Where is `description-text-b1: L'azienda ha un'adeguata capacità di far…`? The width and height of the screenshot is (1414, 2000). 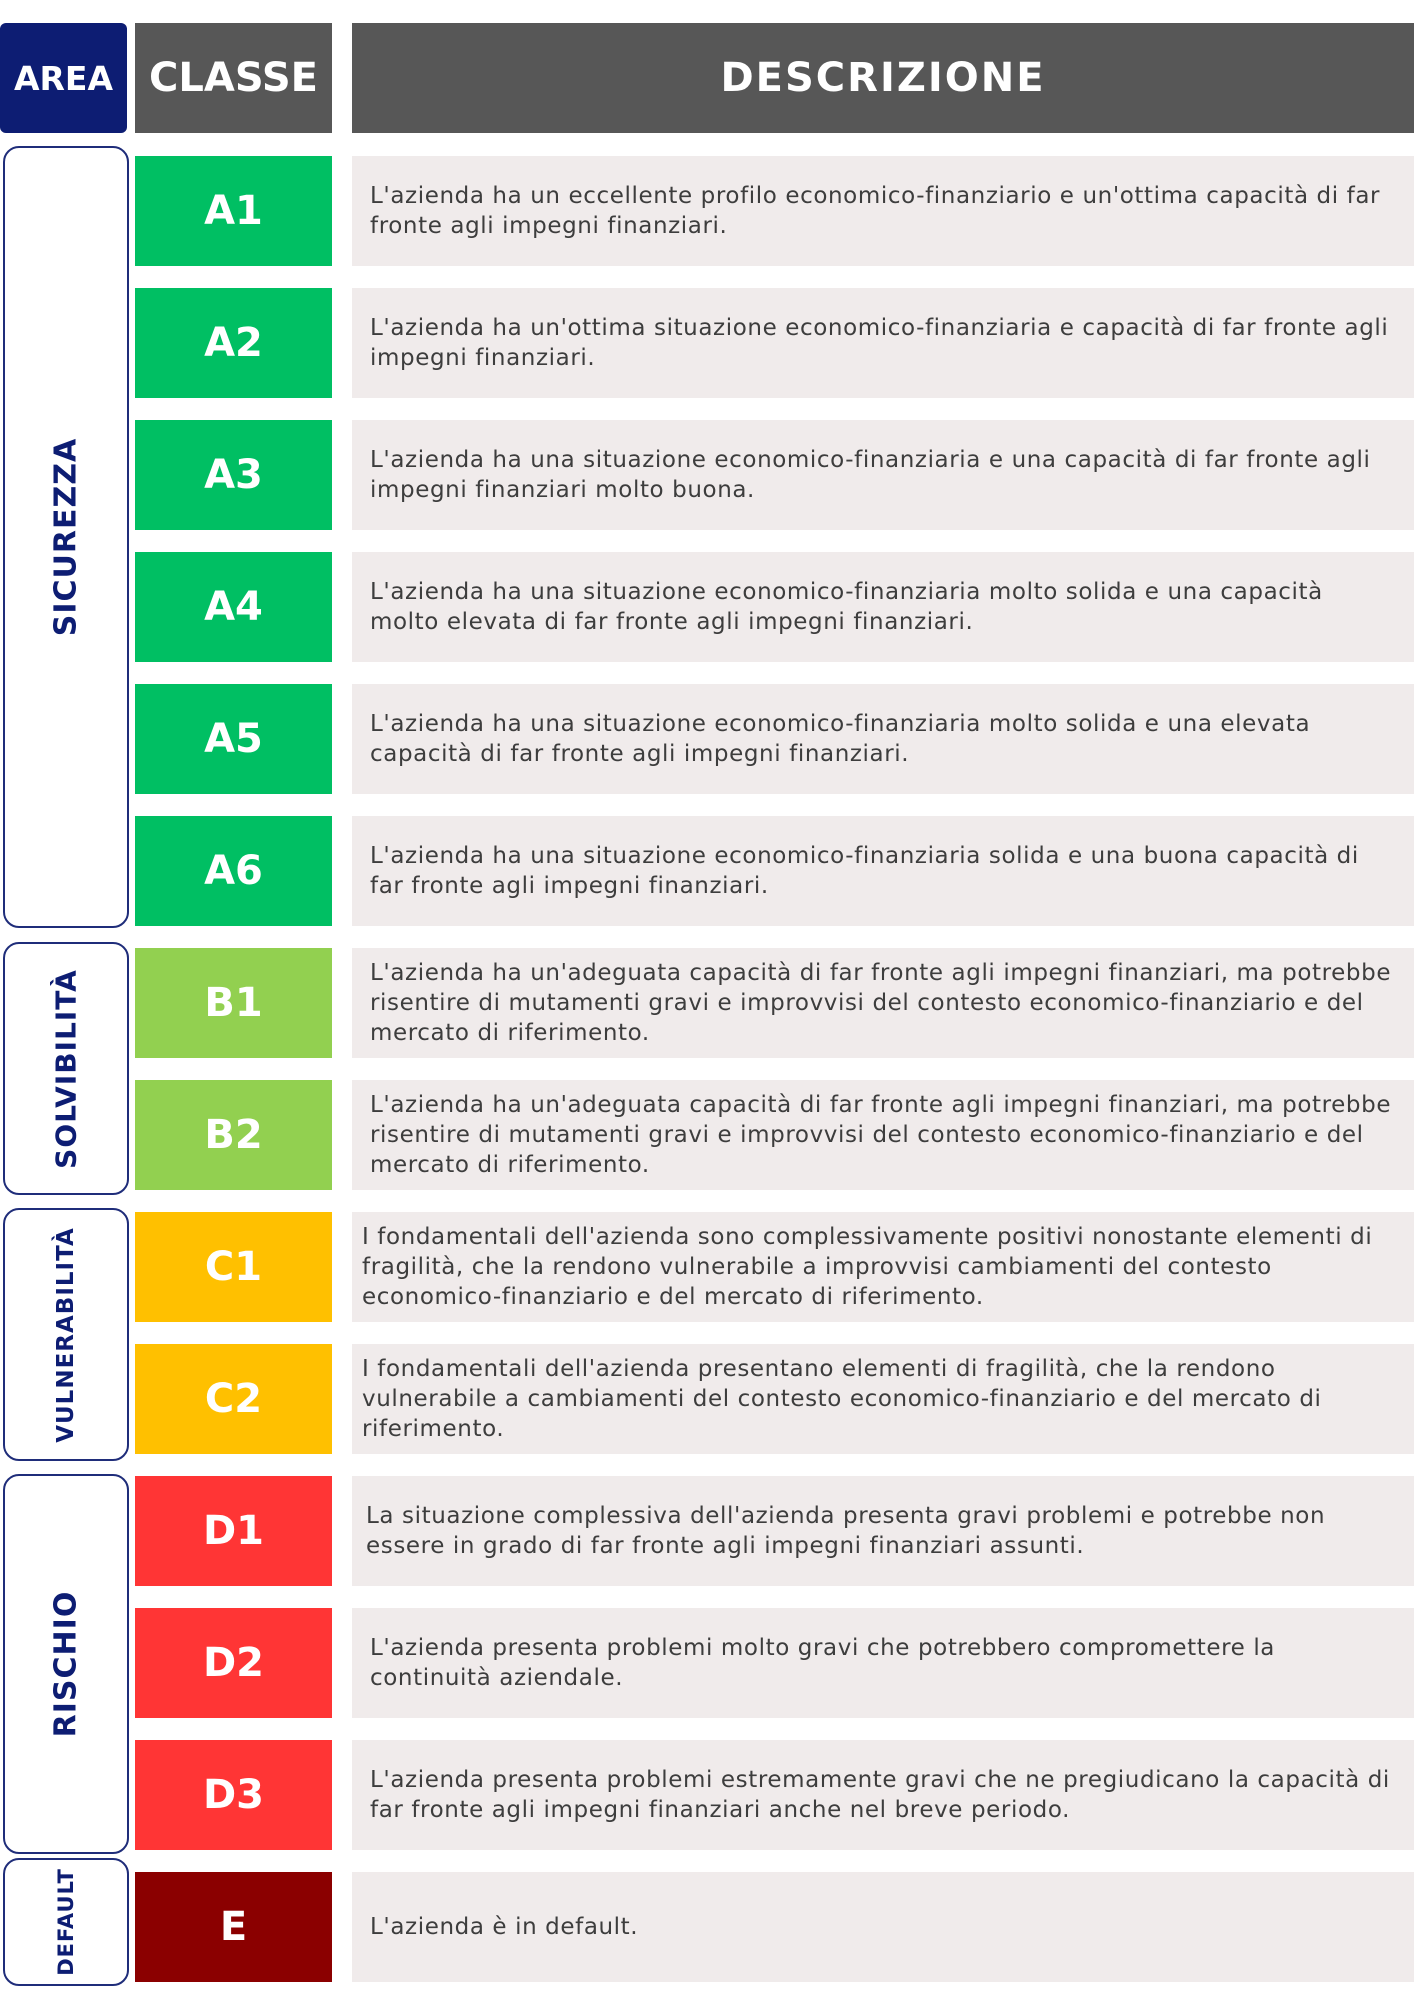 description-text-b1: L'azienda ha un'adeguata capacità di far… is located at coordinates (881, 1003).